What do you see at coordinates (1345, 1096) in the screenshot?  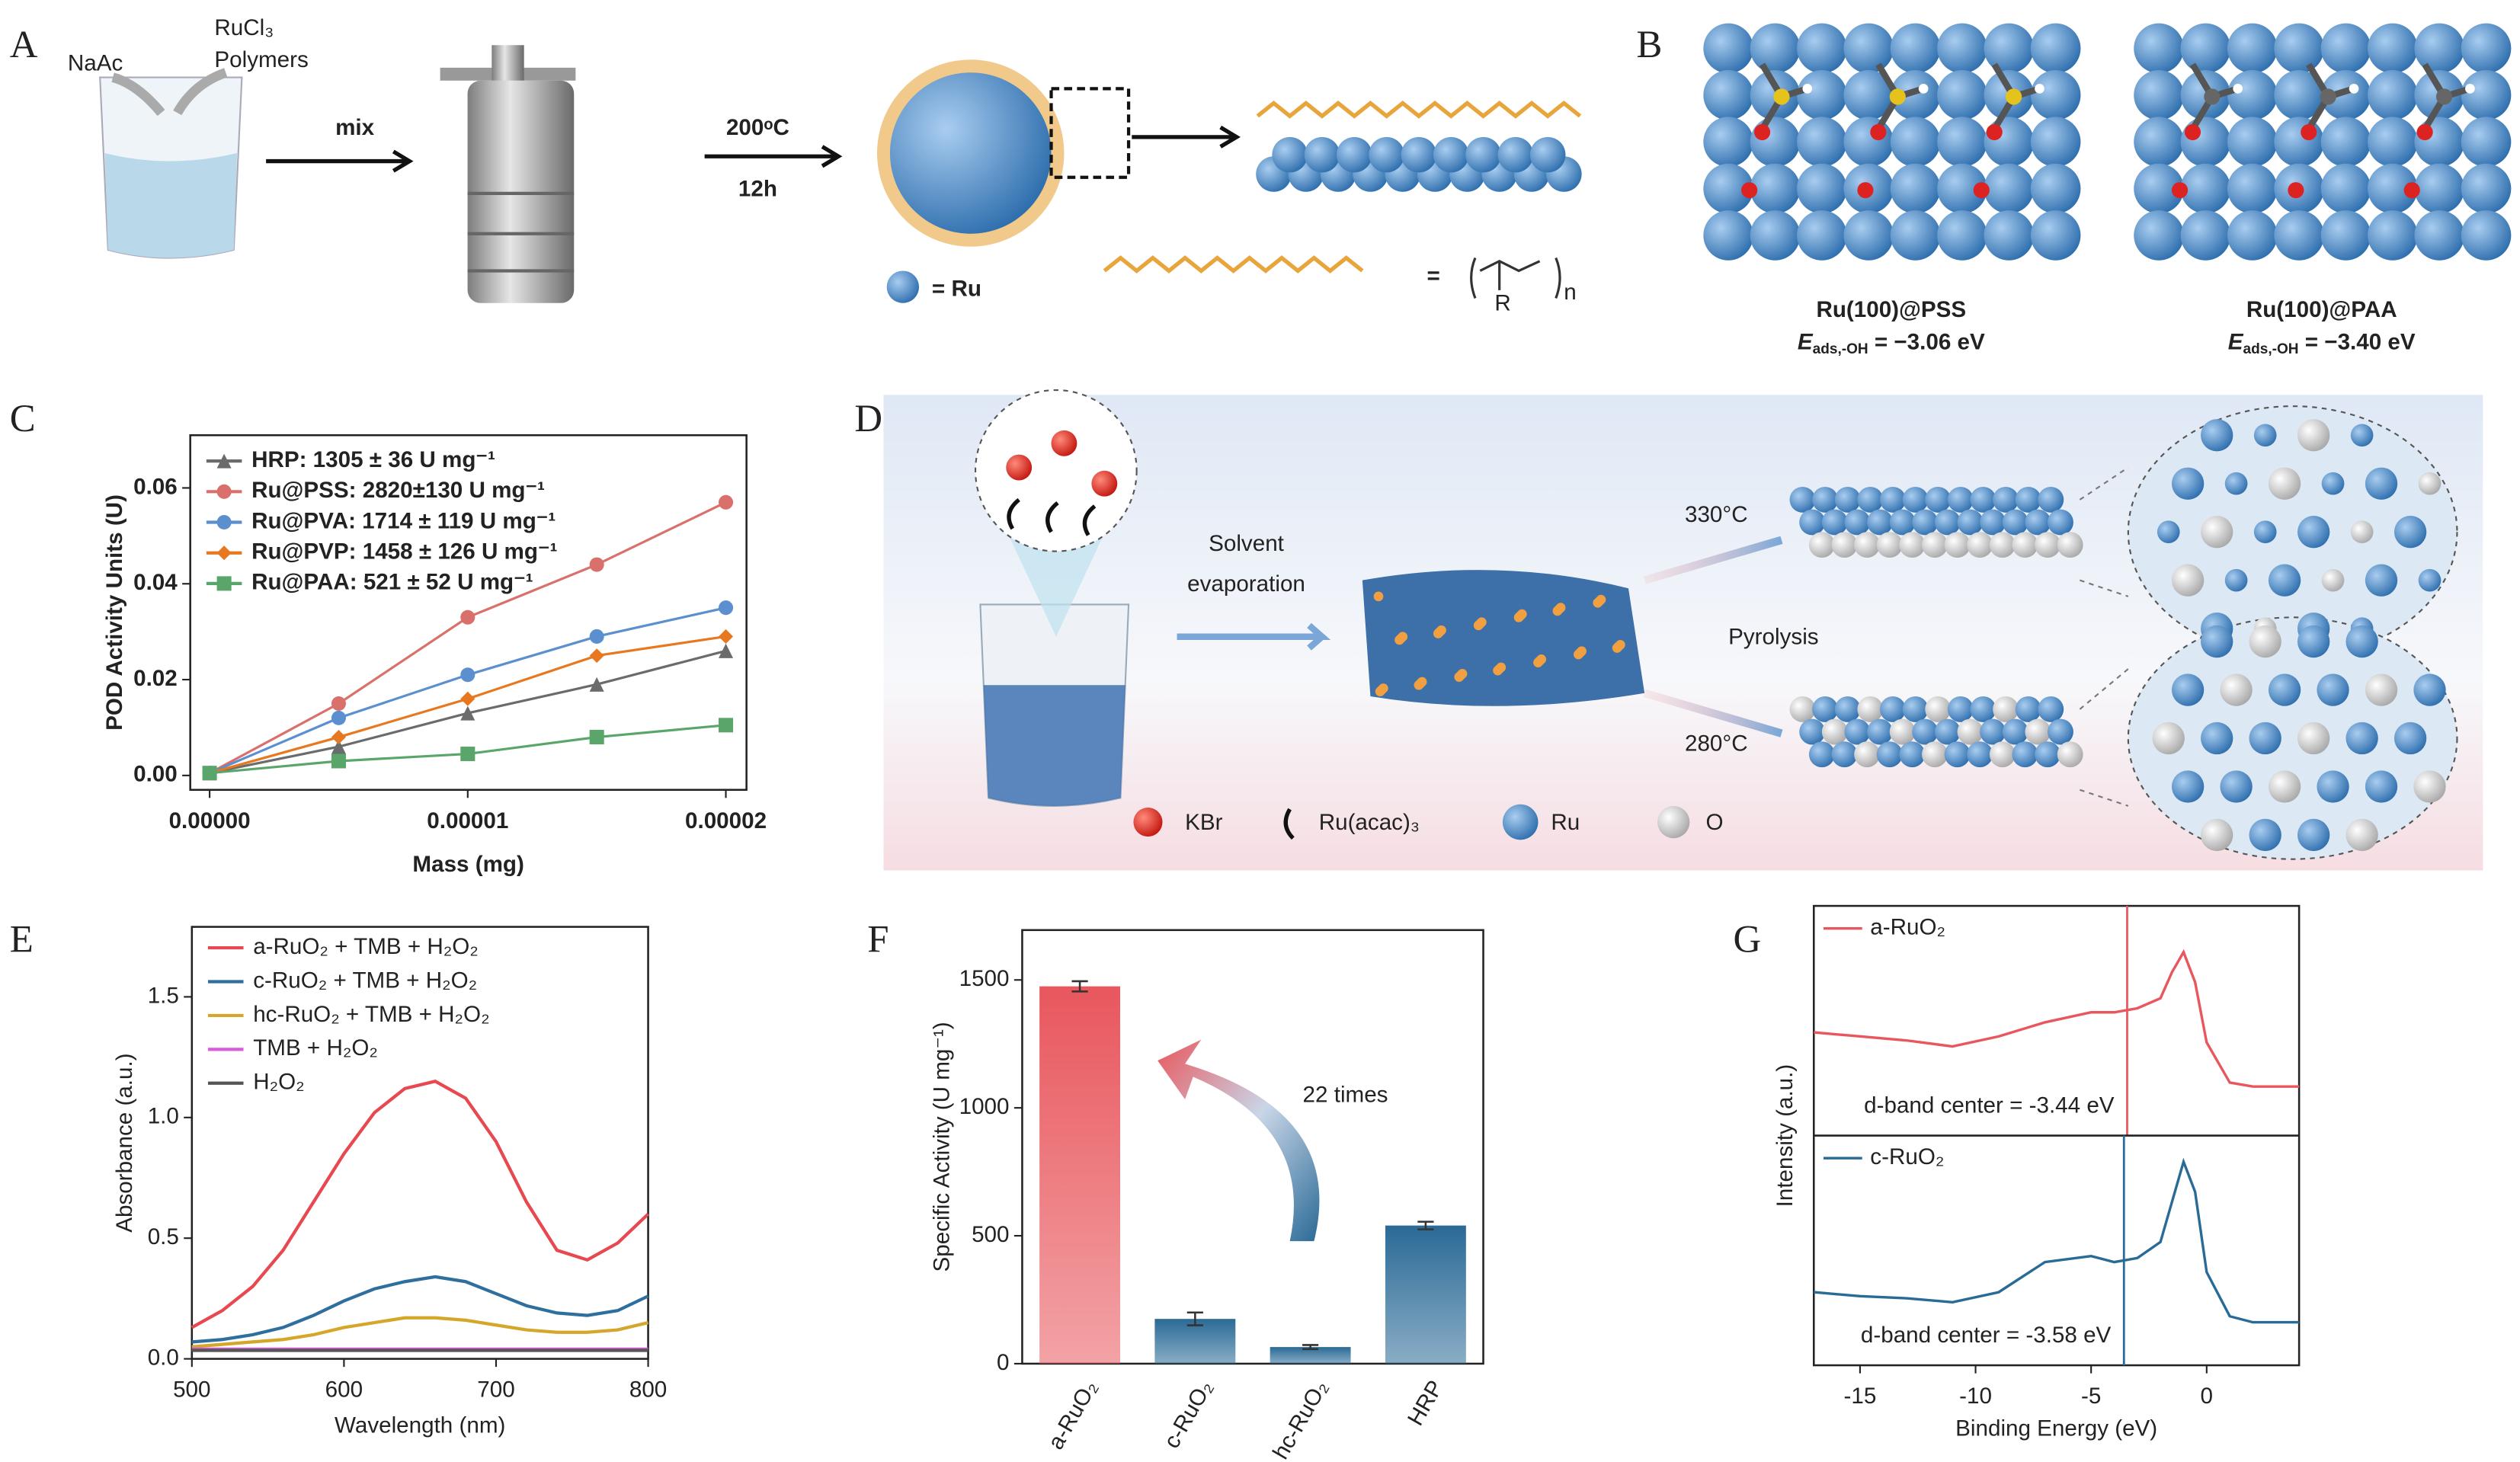 I see `annotation: 22 times` at bounding box center [1345, 1096].